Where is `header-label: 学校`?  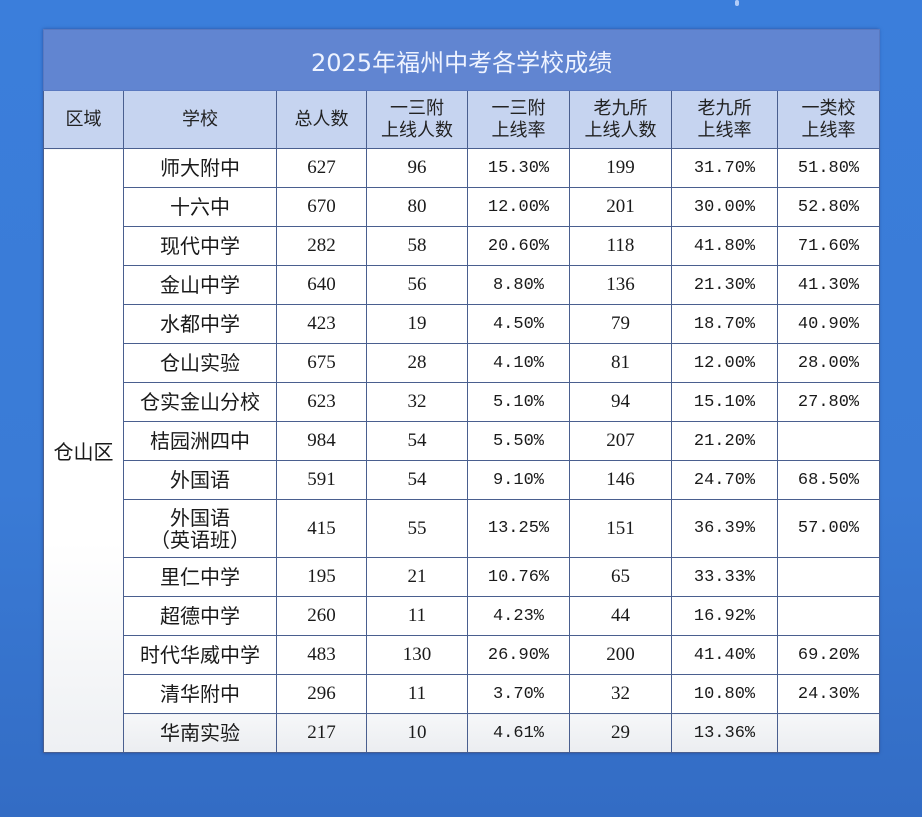
header-label: 学校 is located at coordinates (200, 119).